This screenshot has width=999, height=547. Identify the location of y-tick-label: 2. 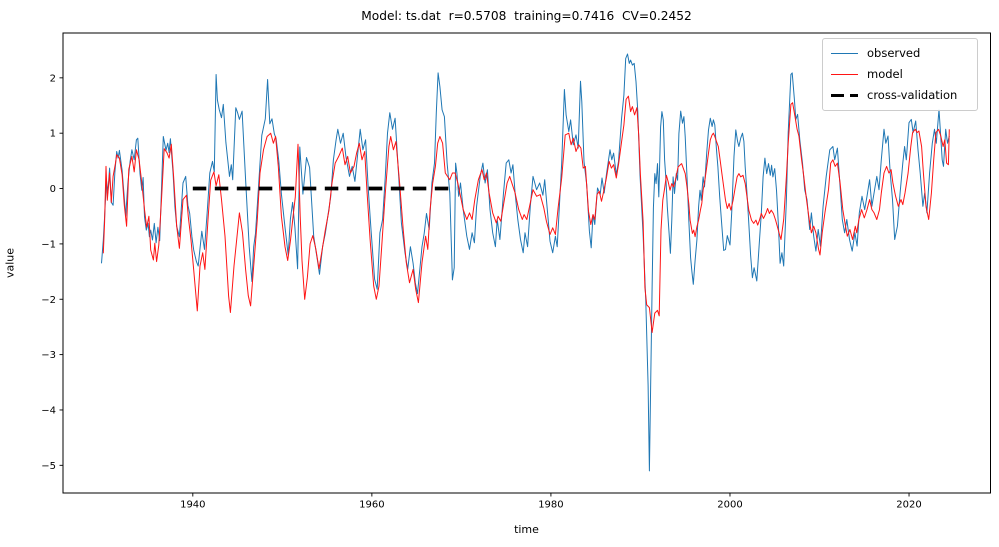
(53, 78).